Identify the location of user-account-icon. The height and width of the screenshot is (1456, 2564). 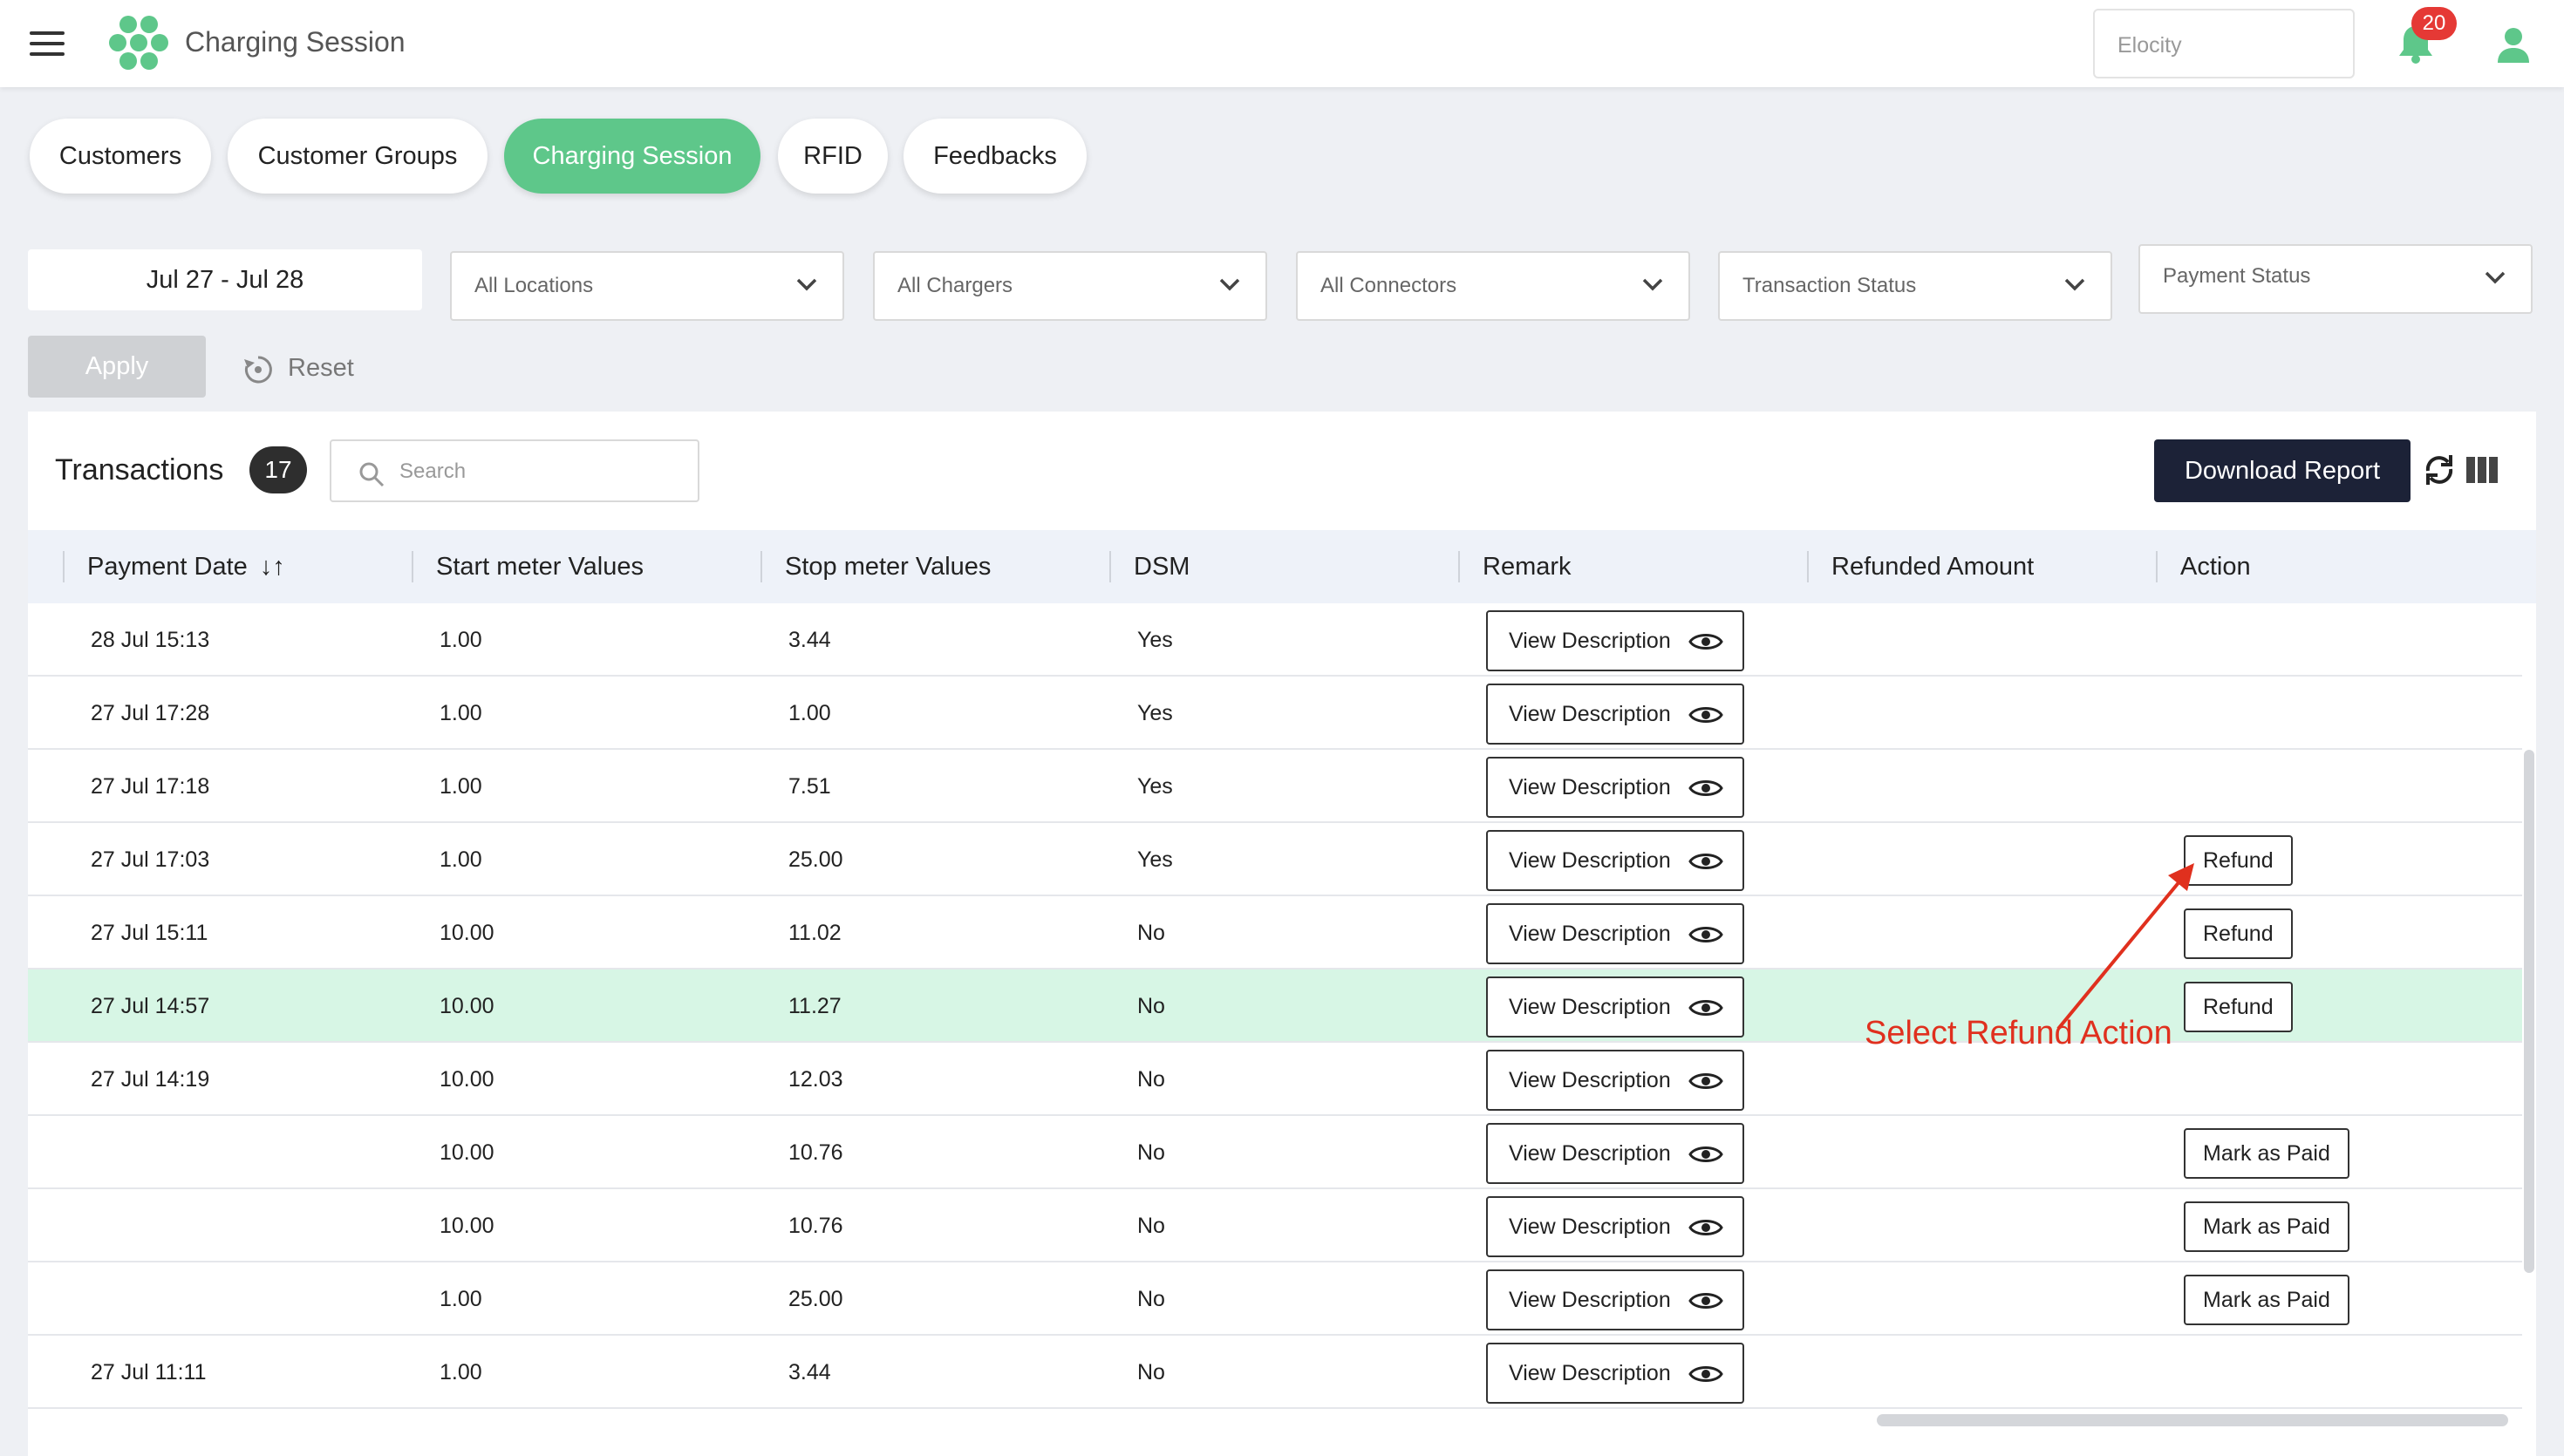
(2513, 44).